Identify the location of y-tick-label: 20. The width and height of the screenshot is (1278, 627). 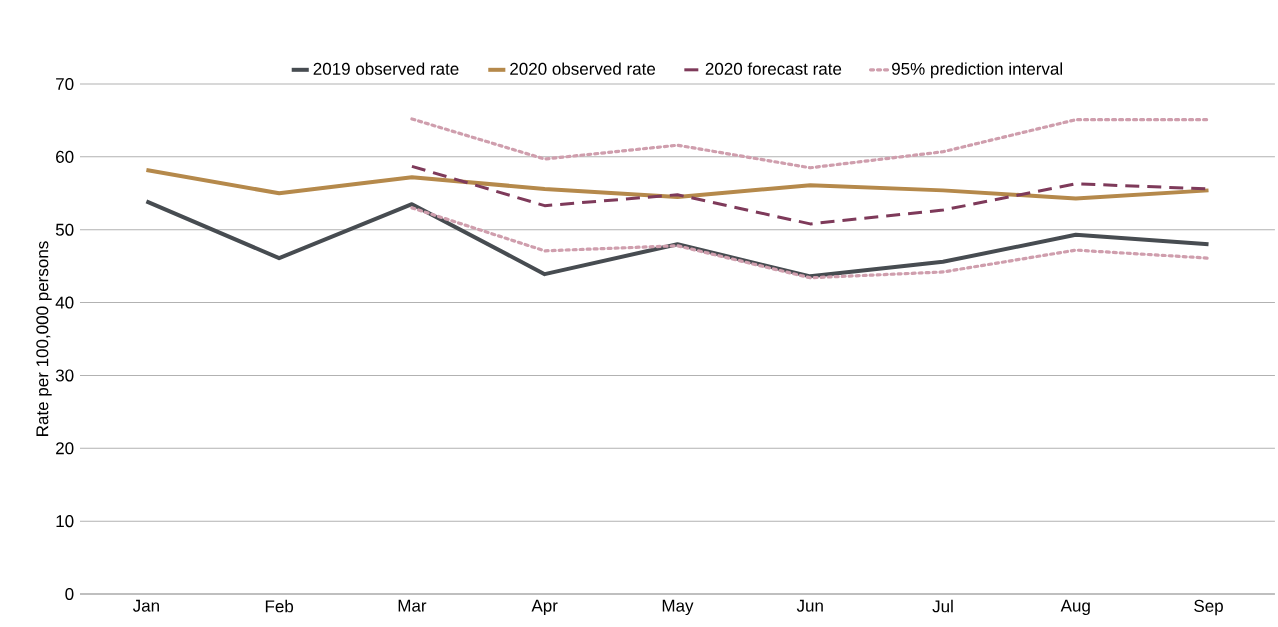
(65, 448).